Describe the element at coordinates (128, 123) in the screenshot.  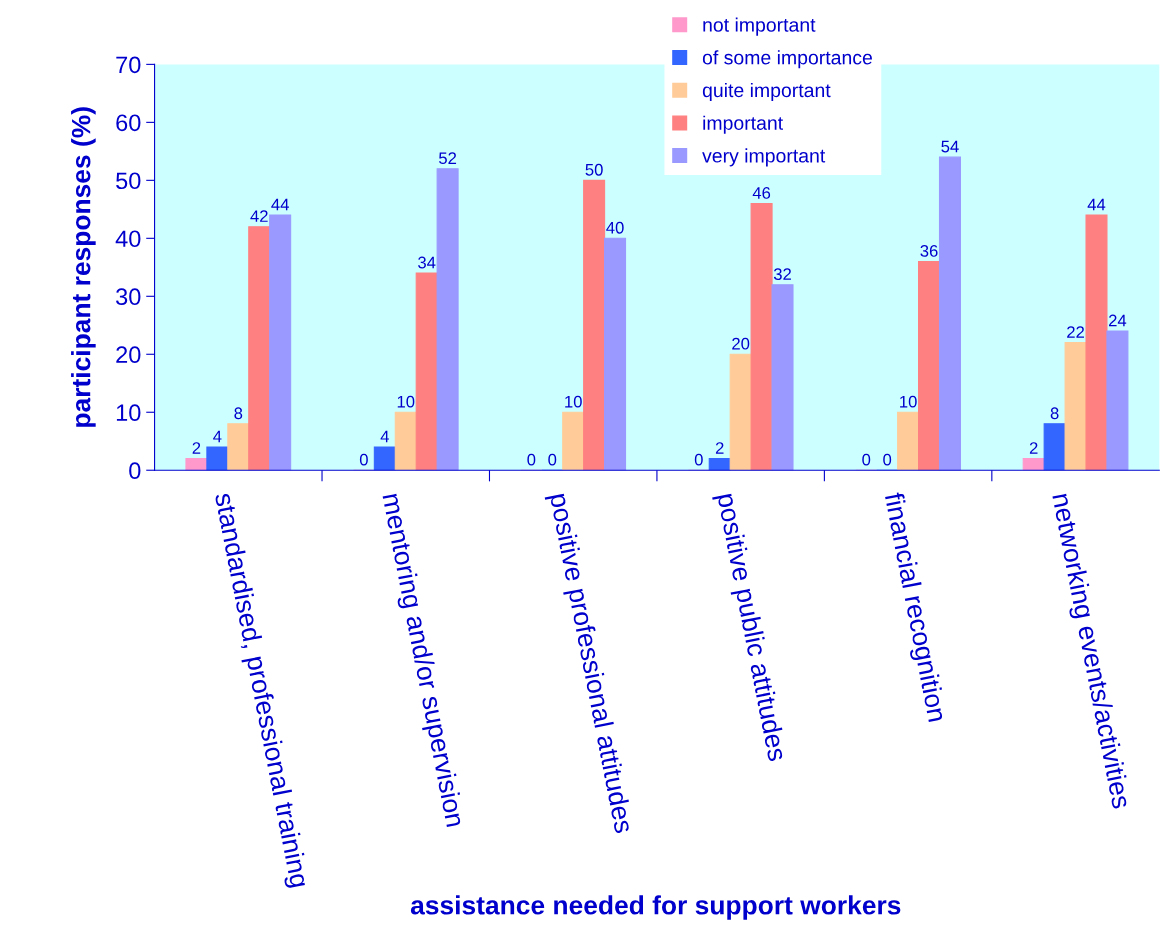
I see `y-tick-label: 60` at that location.